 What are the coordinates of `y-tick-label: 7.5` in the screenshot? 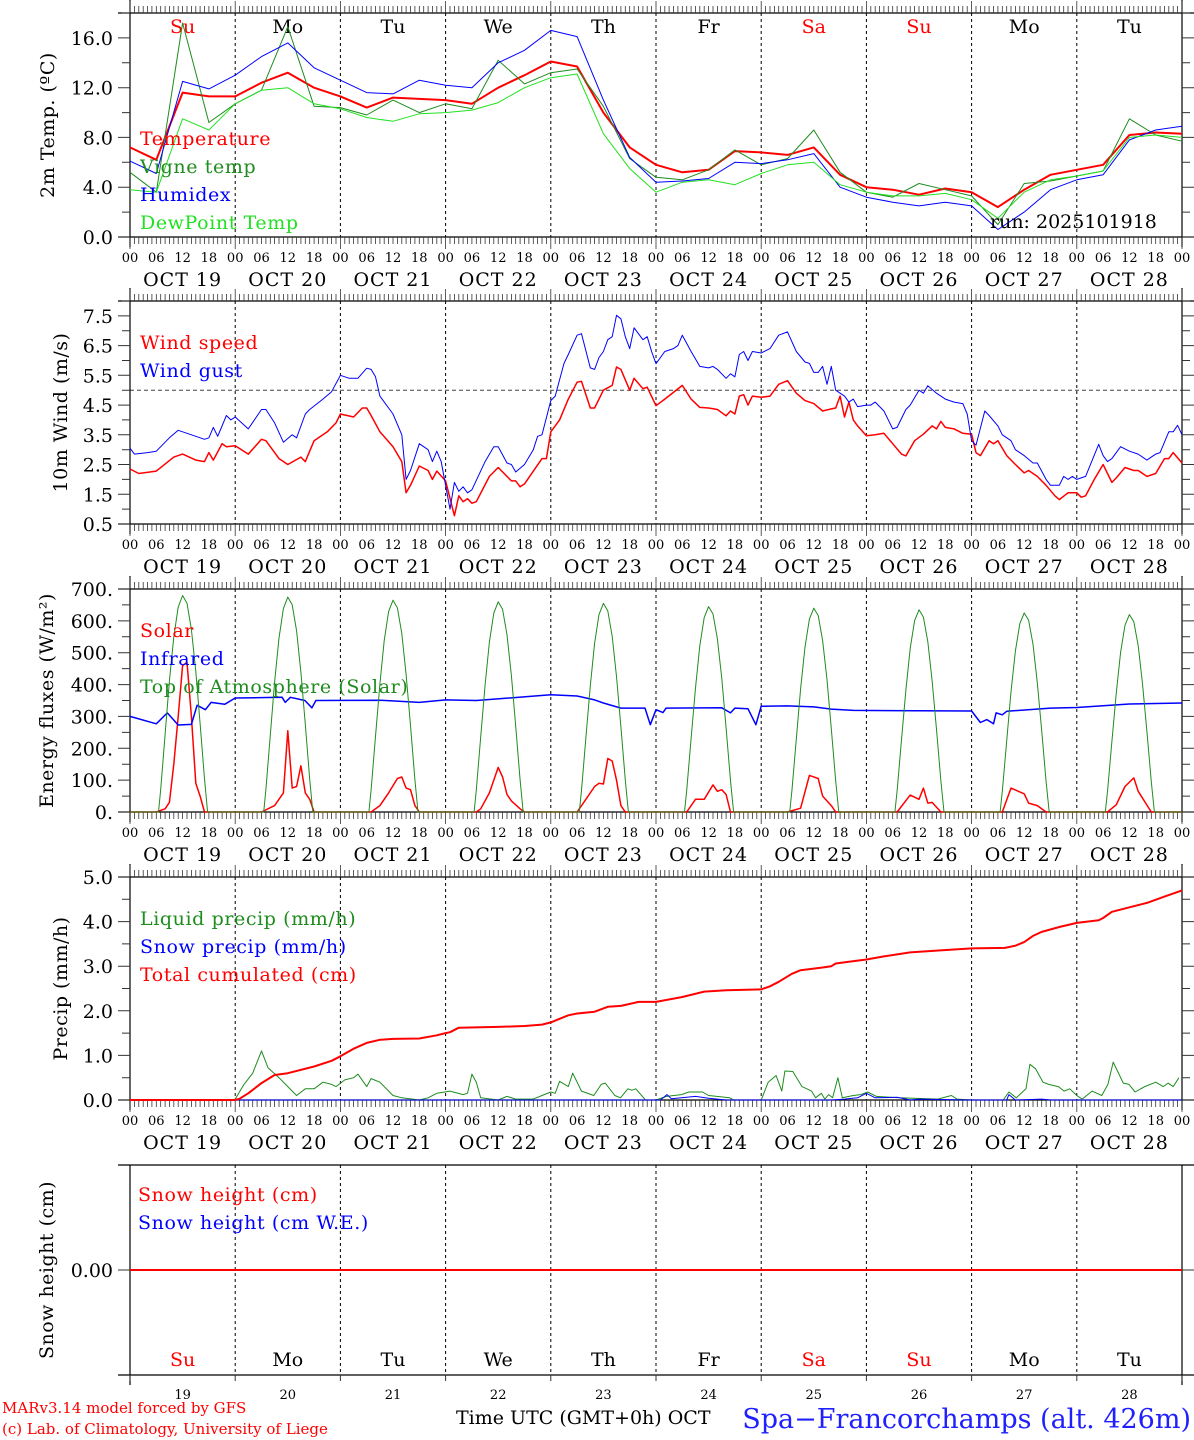 It's located at (98, 317).